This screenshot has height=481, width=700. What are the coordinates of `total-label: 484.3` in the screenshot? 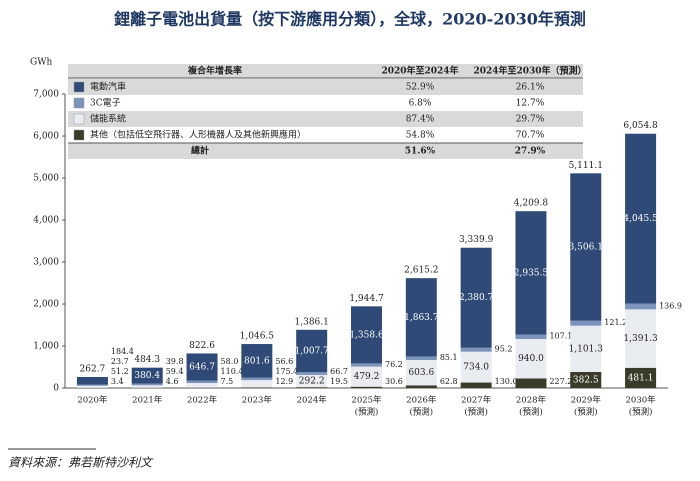 It's located at (147, 360).